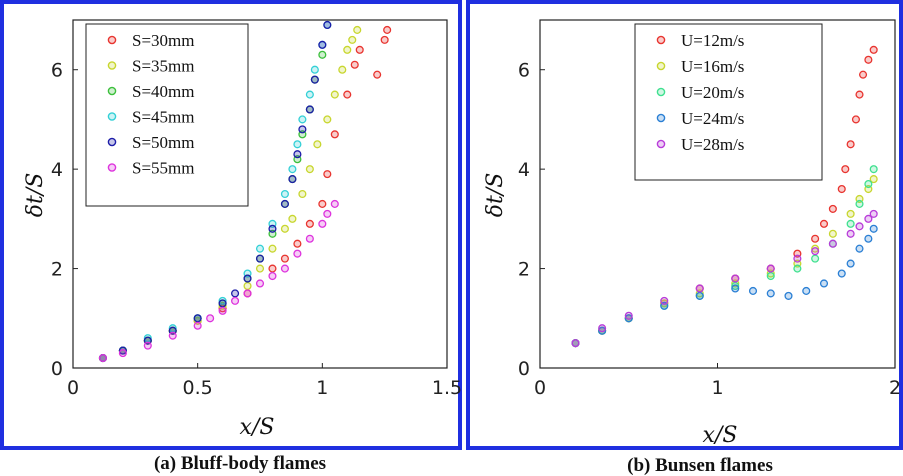 The width and height of the screenshot is (903, 476). Describe the element at coordinates (712, 92) in the screenshot. I see `legend-label: U=20m/s` at that location.